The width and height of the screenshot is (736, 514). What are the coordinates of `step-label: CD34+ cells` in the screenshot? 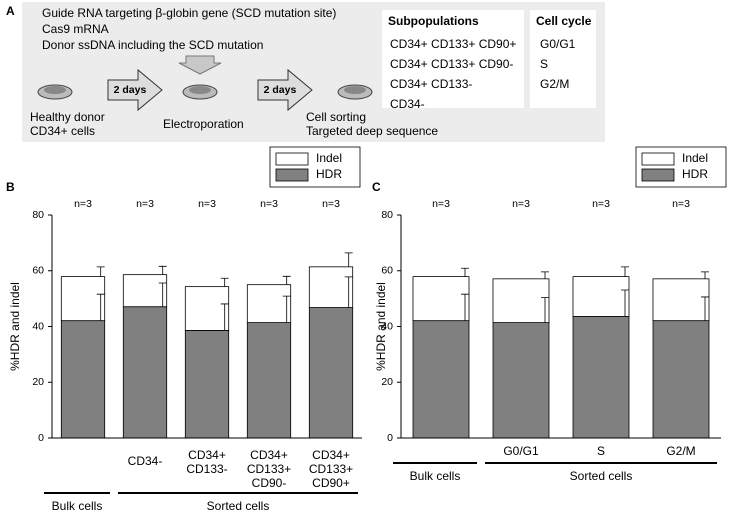 It's located at (62, 131).